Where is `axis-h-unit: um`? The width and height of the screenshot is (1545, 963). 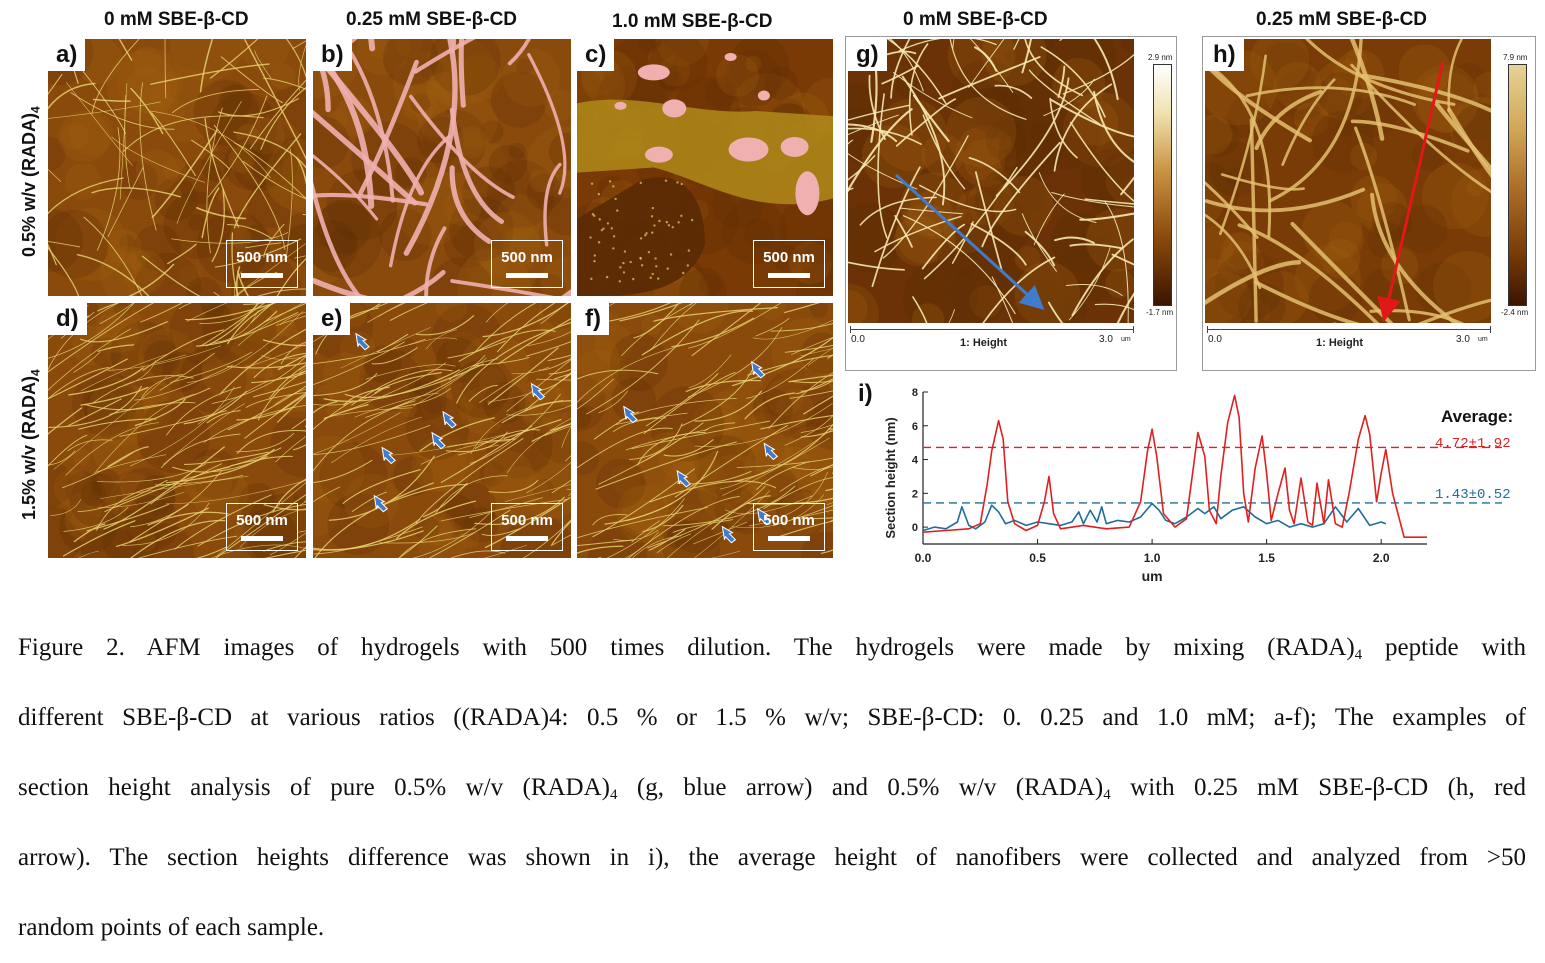 axis-h-unit: um is located at coordinates (1483, 339).